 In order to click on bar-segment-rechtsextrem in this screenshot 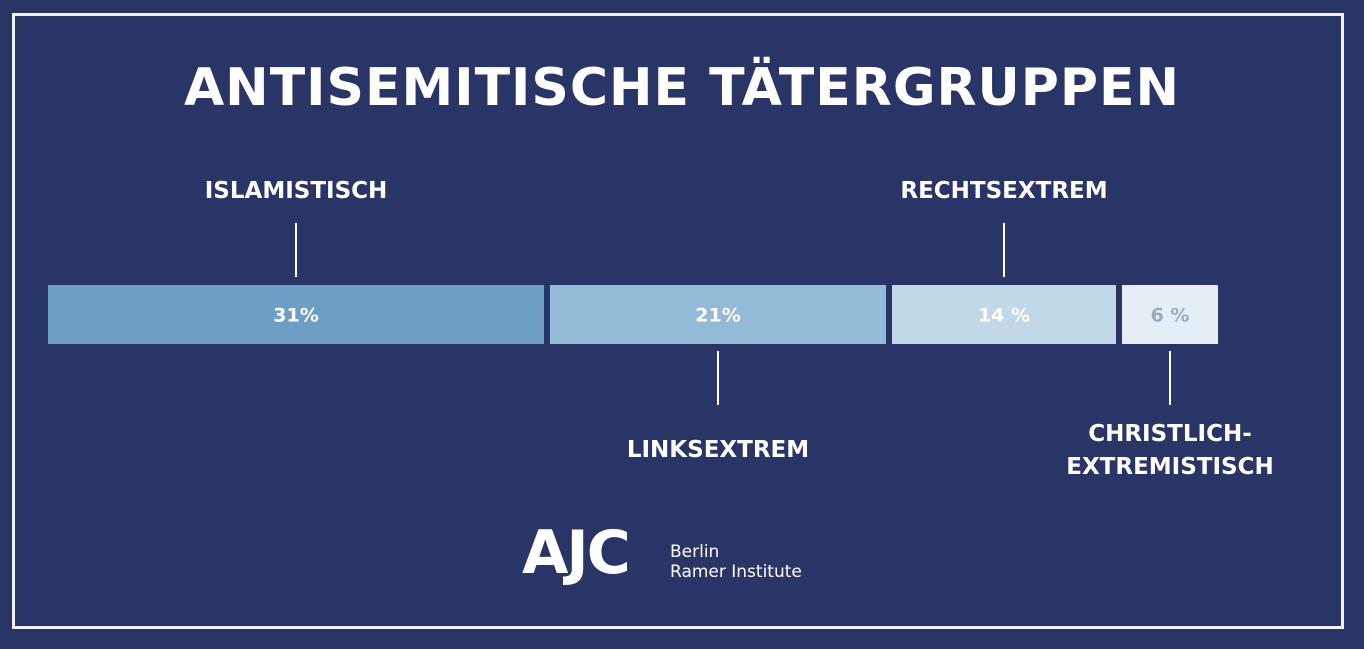, I will do `click(1004, 314)`.